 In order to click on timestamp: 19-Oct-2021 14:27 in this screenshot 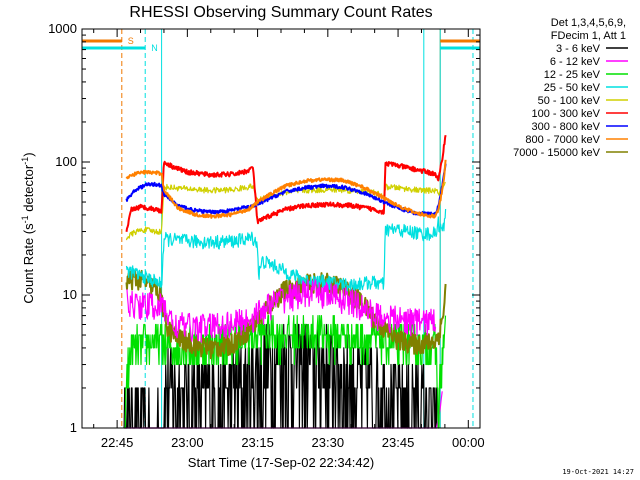, I will do `click(598, 472)`.